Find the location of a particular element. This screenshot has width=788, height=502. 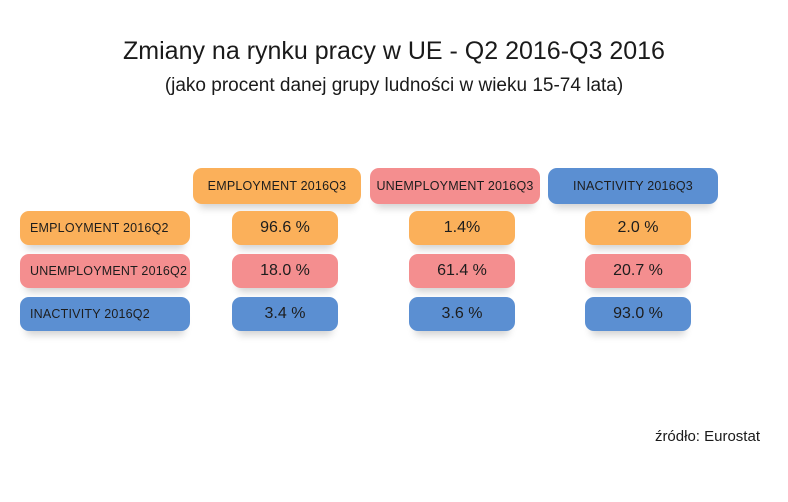

cell-unemployment-to-employment: 18.0 % is located at coordinates (285, 271).